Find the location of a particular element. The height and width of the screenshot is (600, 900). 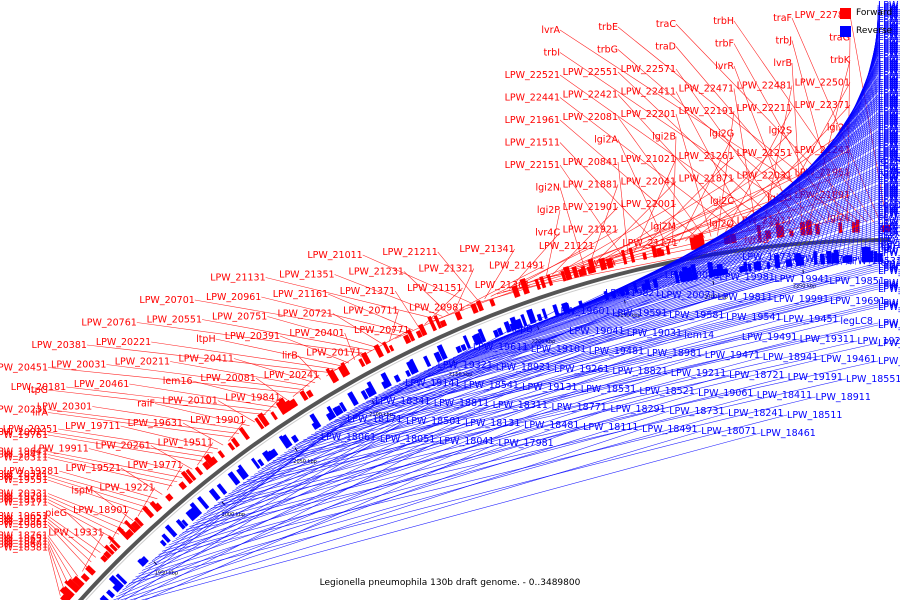

reverse-gene-label: LPW_19891 is located at coordinates (889, 289).